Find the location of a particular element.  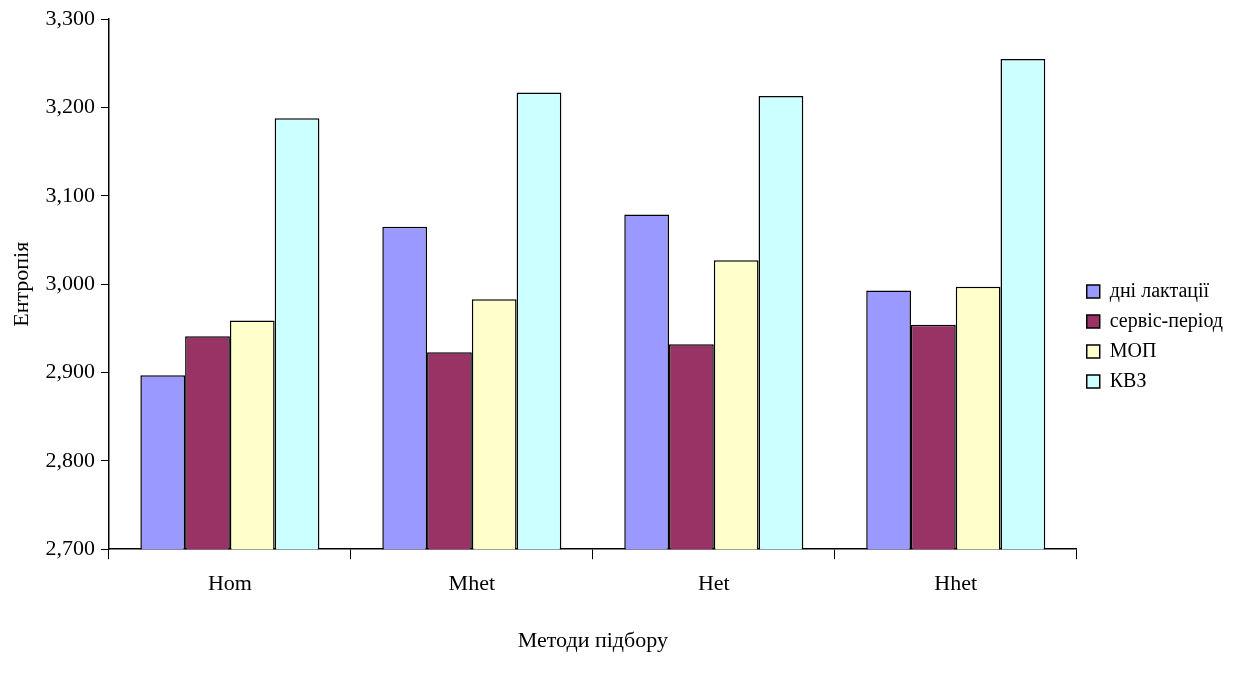

legend-label: МОП is located at coordinates (1133, 349).